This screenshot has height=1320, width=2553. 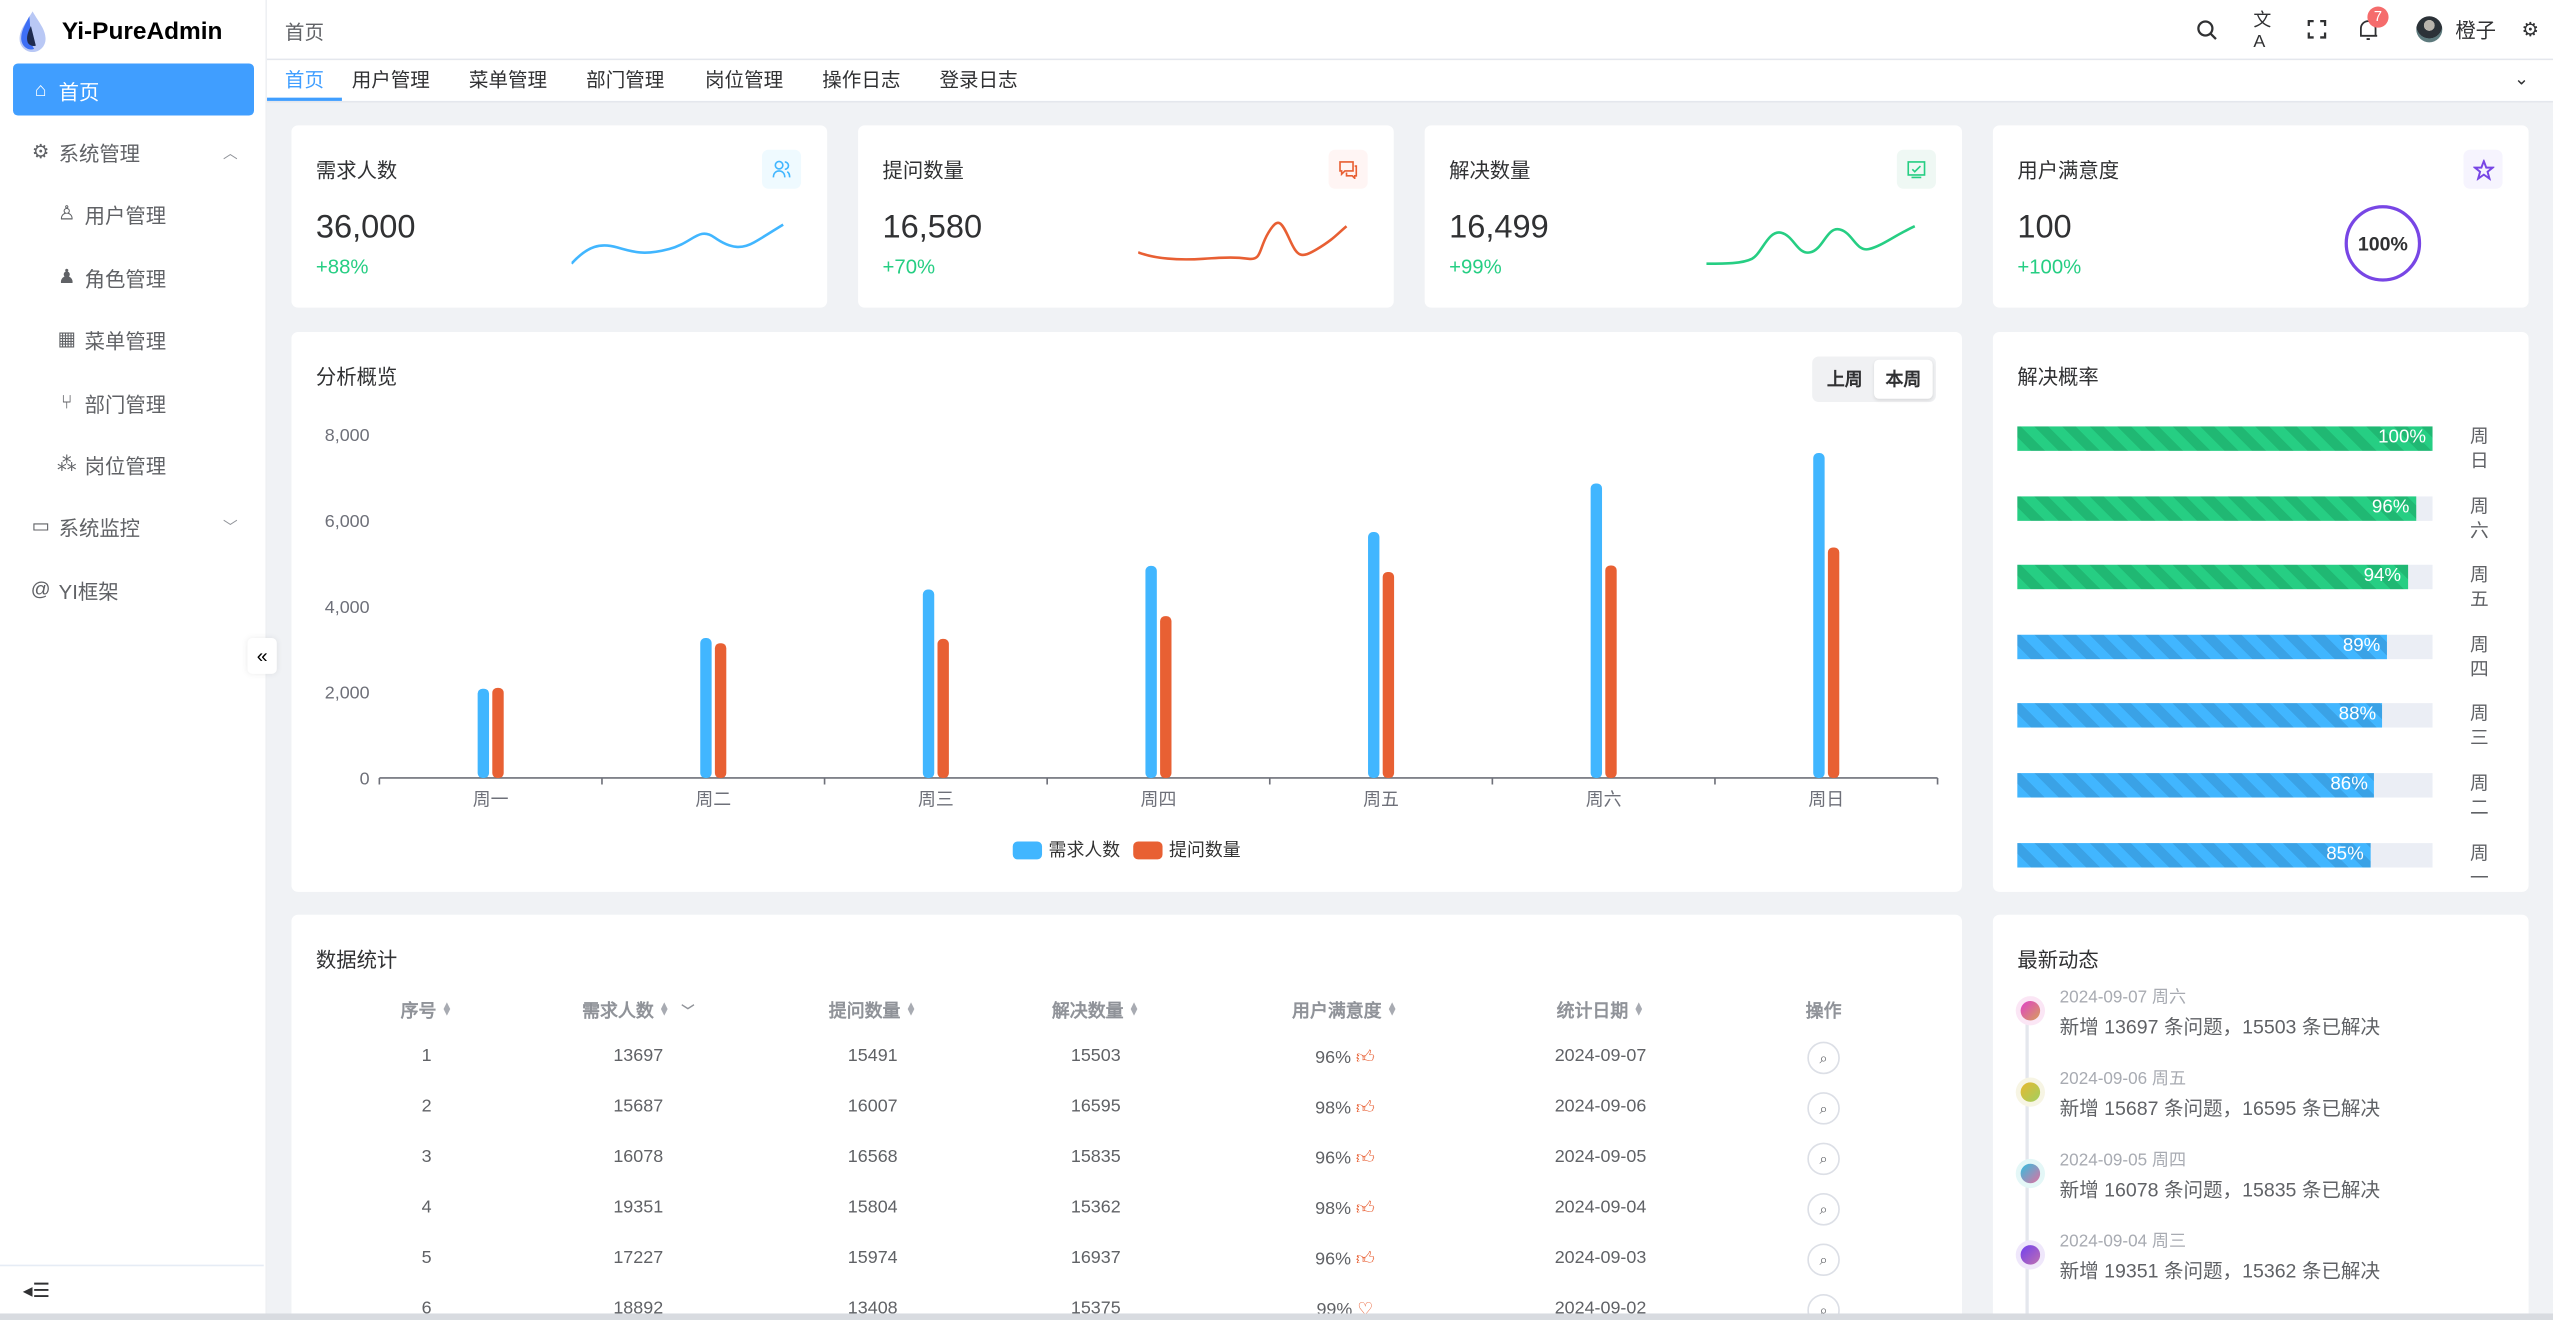 I want to click on timeline-text: 新增 13697 条问题，15503 条已解决, so click(x=2220, y=1027).